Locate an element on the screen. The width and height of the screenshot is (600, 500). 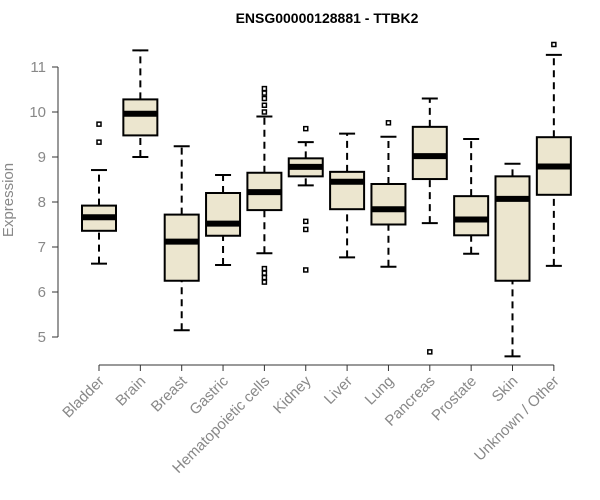
y-tick-label: 8 is located at coordinates (42, 202).